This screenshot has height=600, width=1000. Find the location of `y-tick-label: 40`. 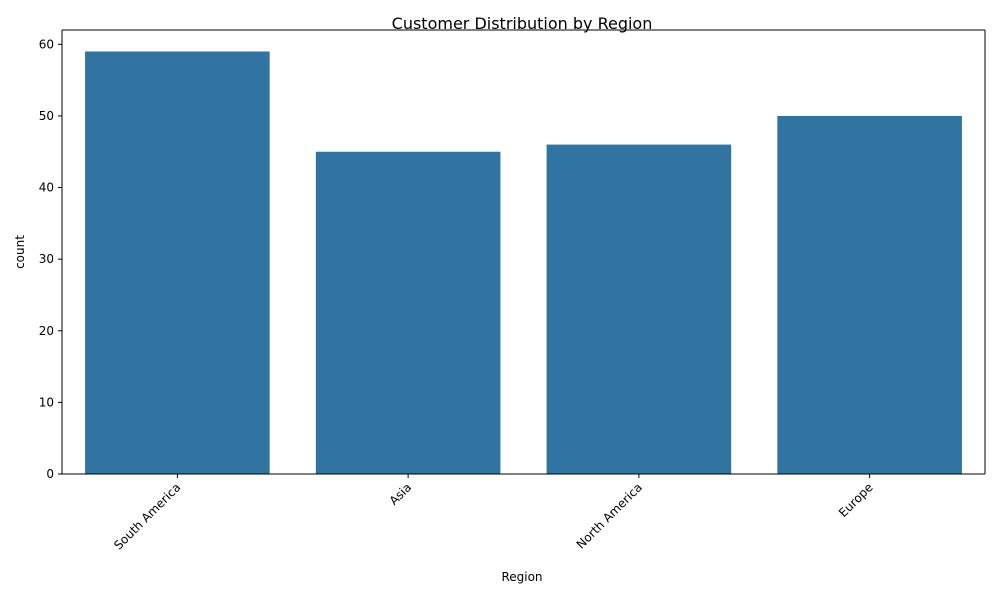

y-tick-label: 40 is located at coordinates (46, 188).